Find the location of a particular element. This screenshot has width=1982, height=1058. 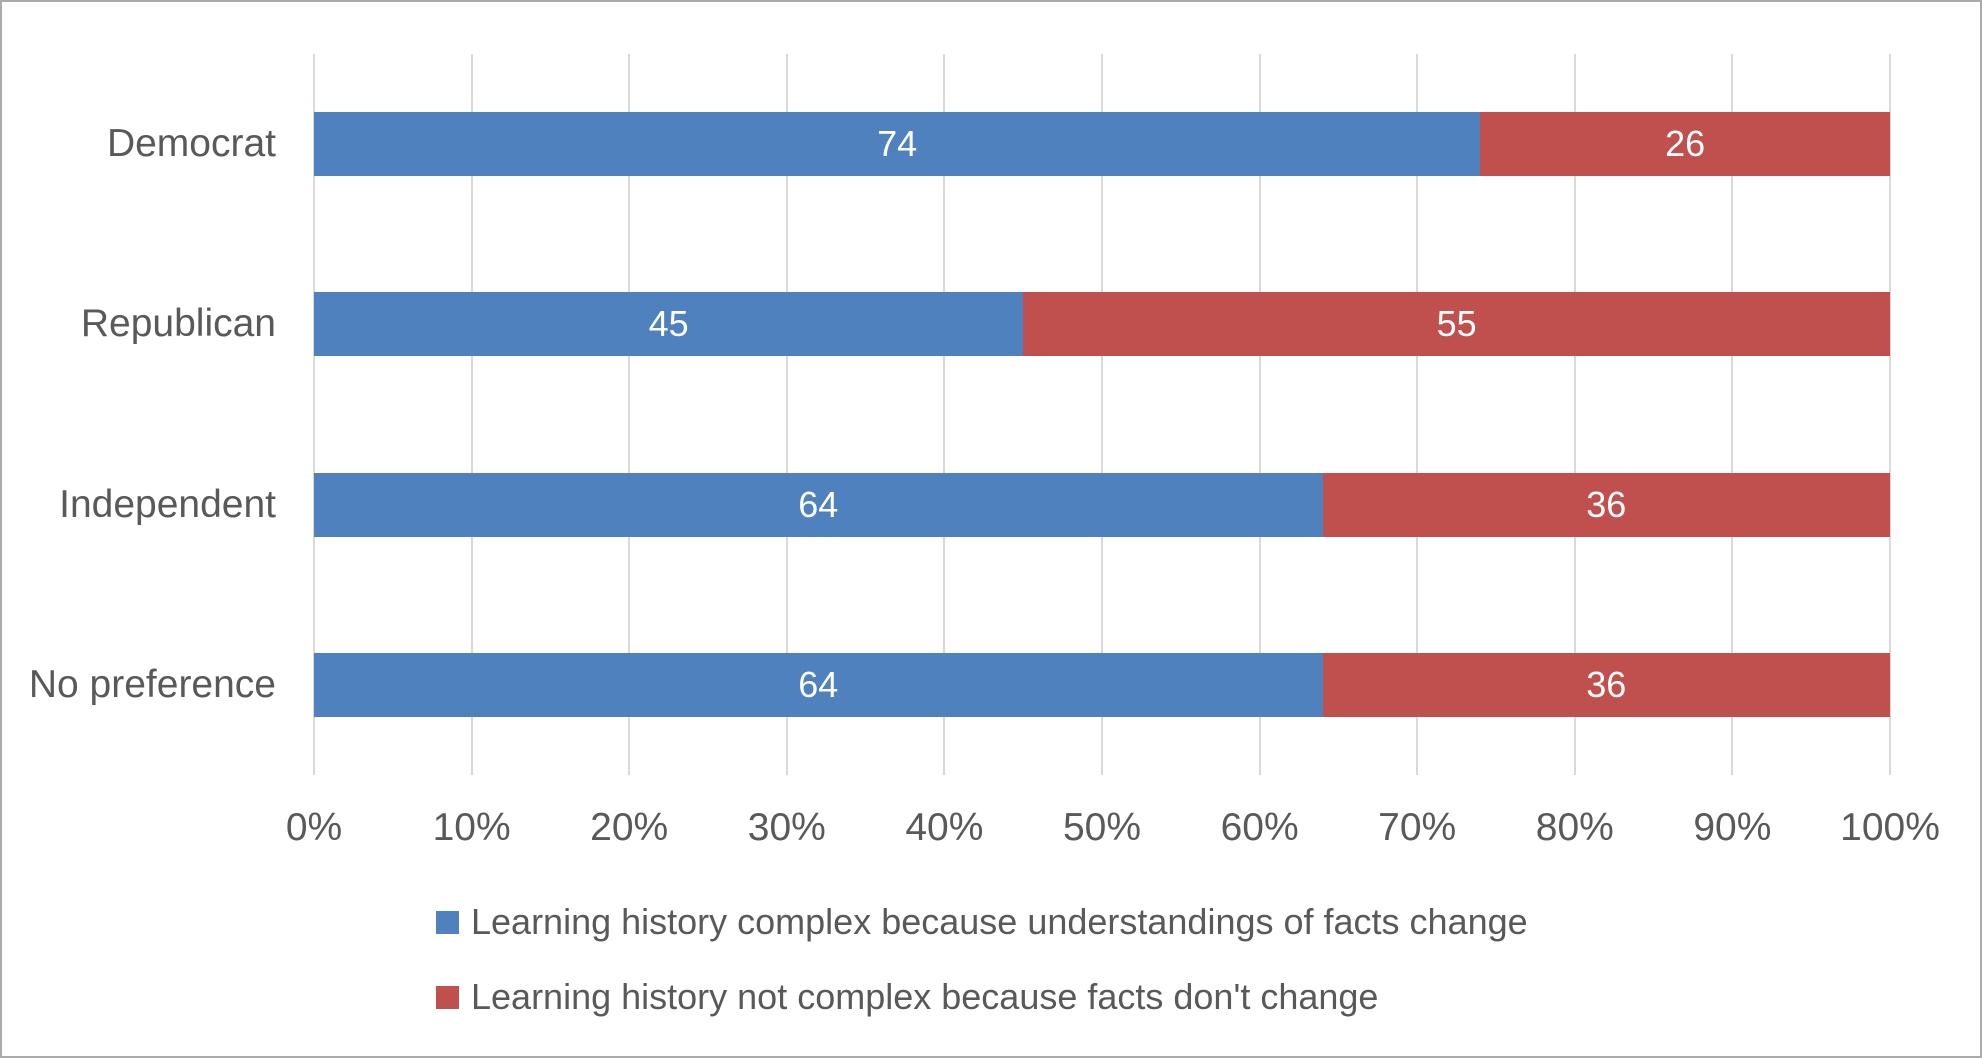

bar-segment-series0-row3: 64 is located at coordinates (818, 684).